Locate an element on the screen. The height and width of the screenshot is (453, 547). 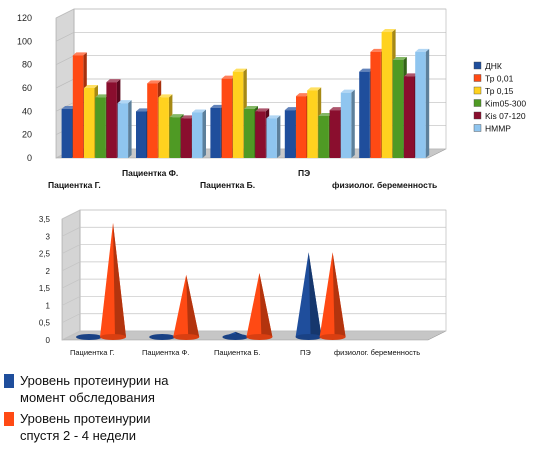
cone-shadow is located at coordinates (266, 305).